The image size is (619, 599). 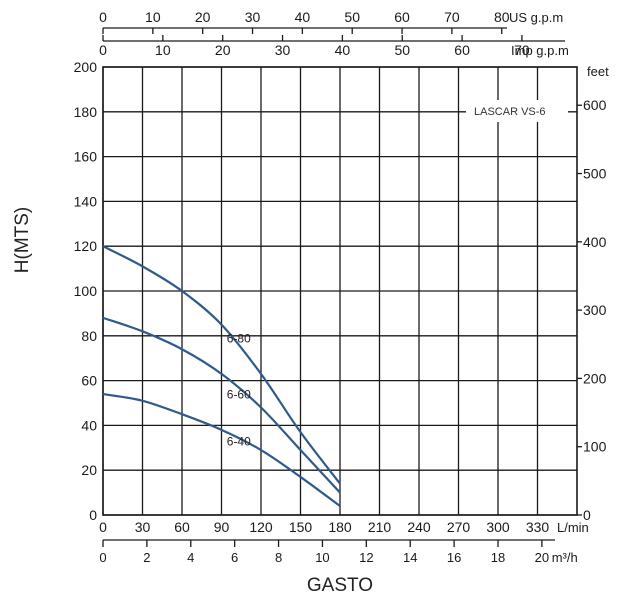 I want to click on imp-gpm-unit-label: Imp g.p.m, so click(x=540, y=50).